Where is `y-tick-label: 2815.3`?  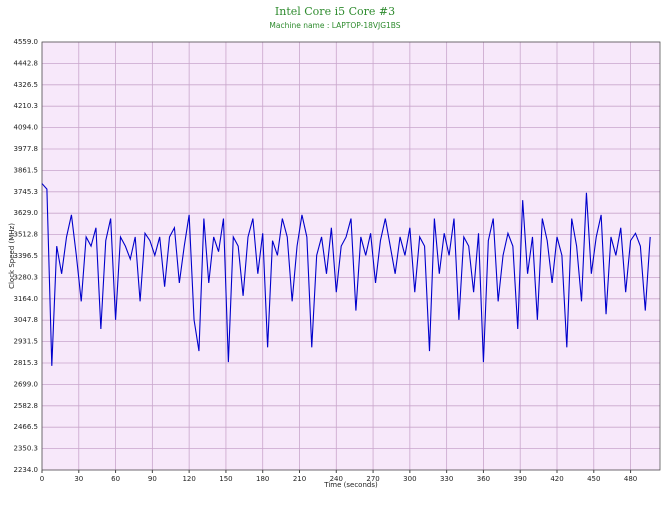
y-tick-label: 2815.3 is located at coordinates (26, 363).